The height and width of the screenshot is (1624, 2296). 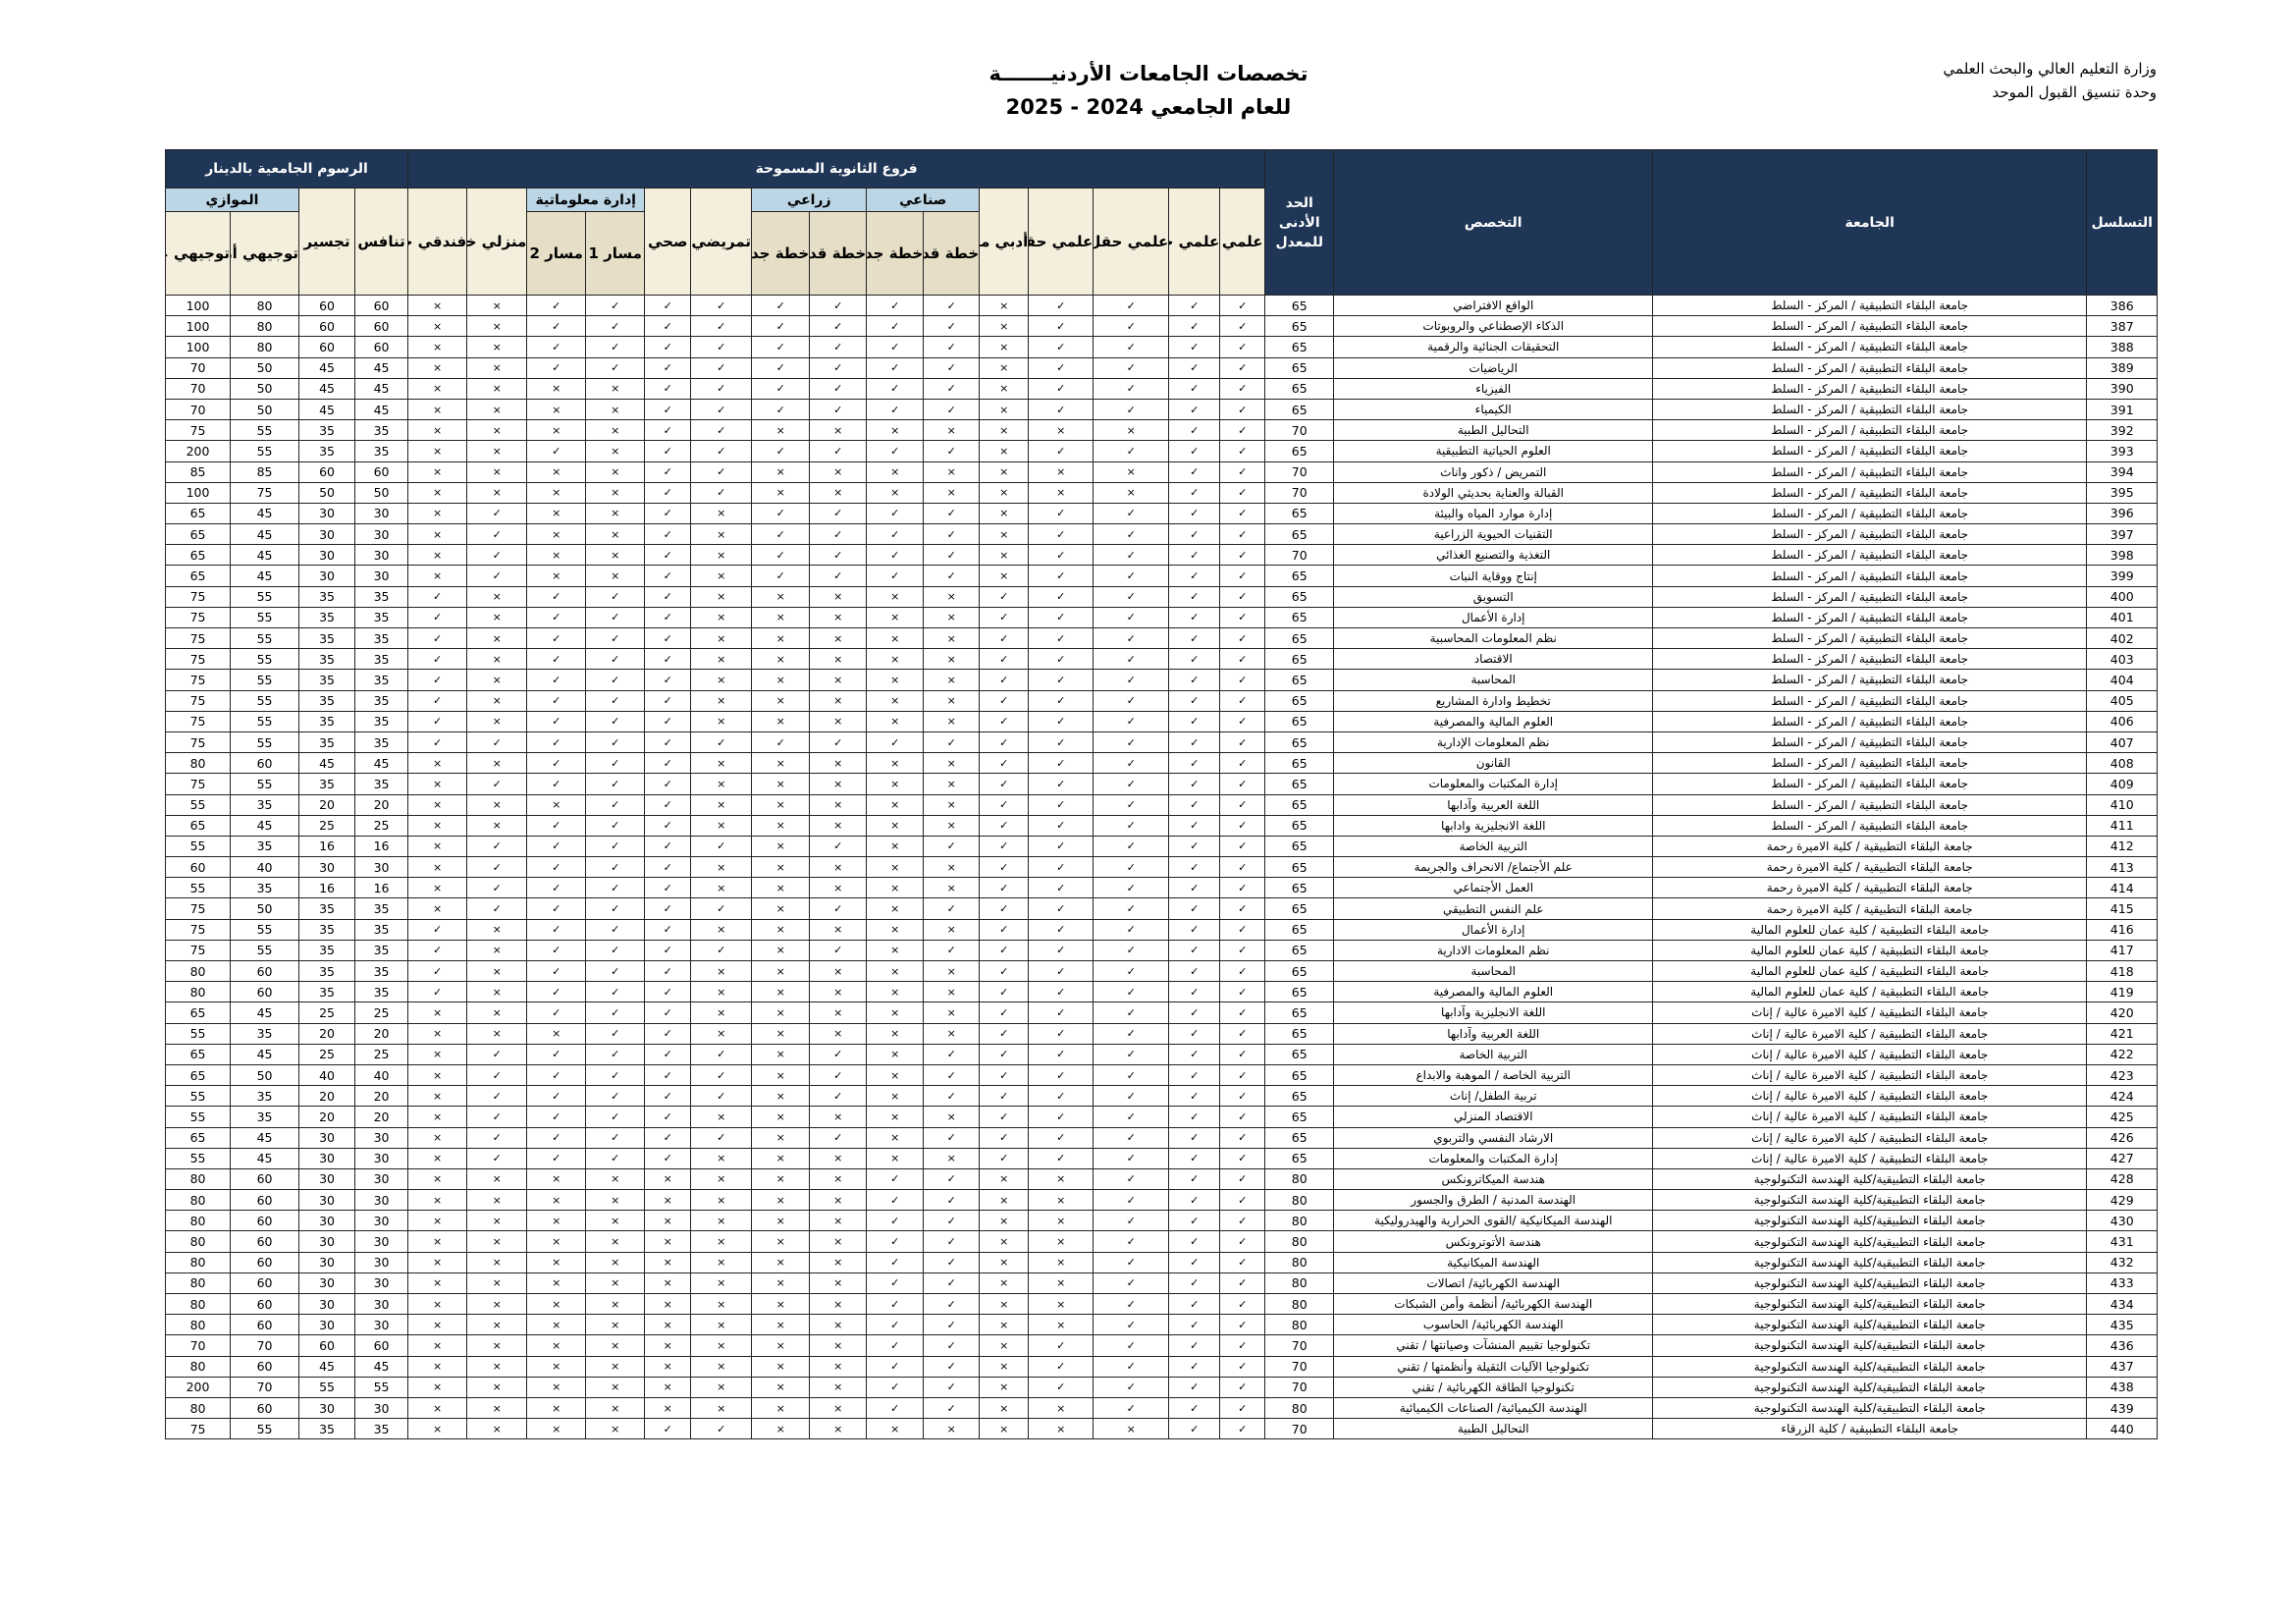 I want to click on col-group-info-management: إدارة معلوماتية, so click(x=586, y=200).